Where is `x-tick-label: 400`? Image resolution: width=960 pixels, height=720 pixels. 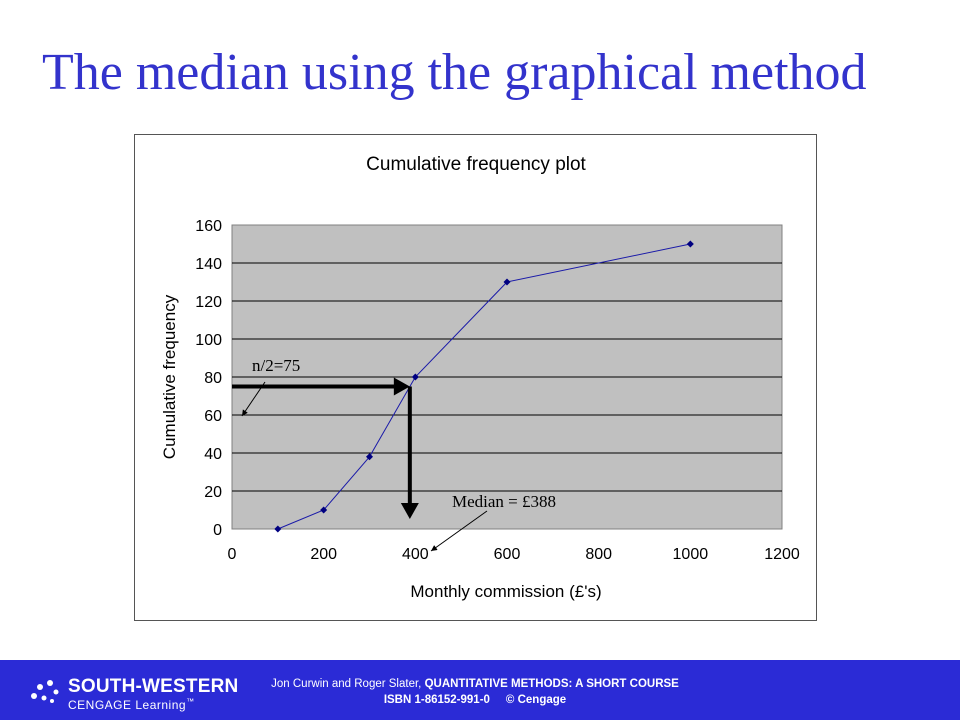
x-tick-label: 400 is located at coordinates (415, 554).